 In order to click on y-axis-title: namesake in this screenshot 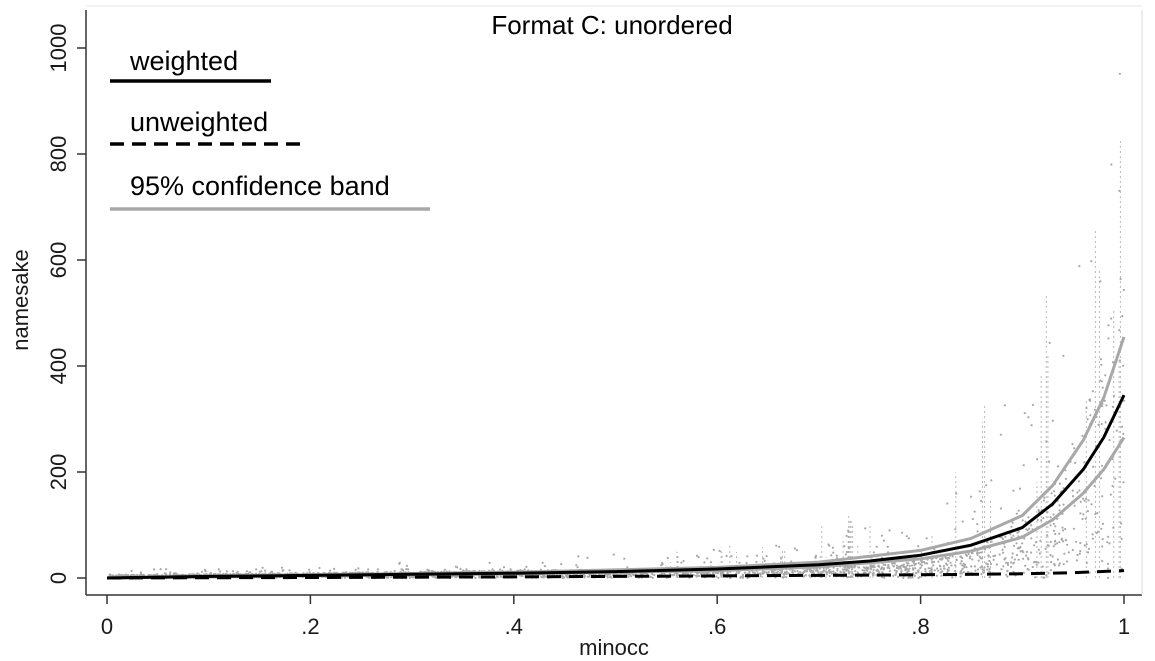, I will do `click(20, 300)`.